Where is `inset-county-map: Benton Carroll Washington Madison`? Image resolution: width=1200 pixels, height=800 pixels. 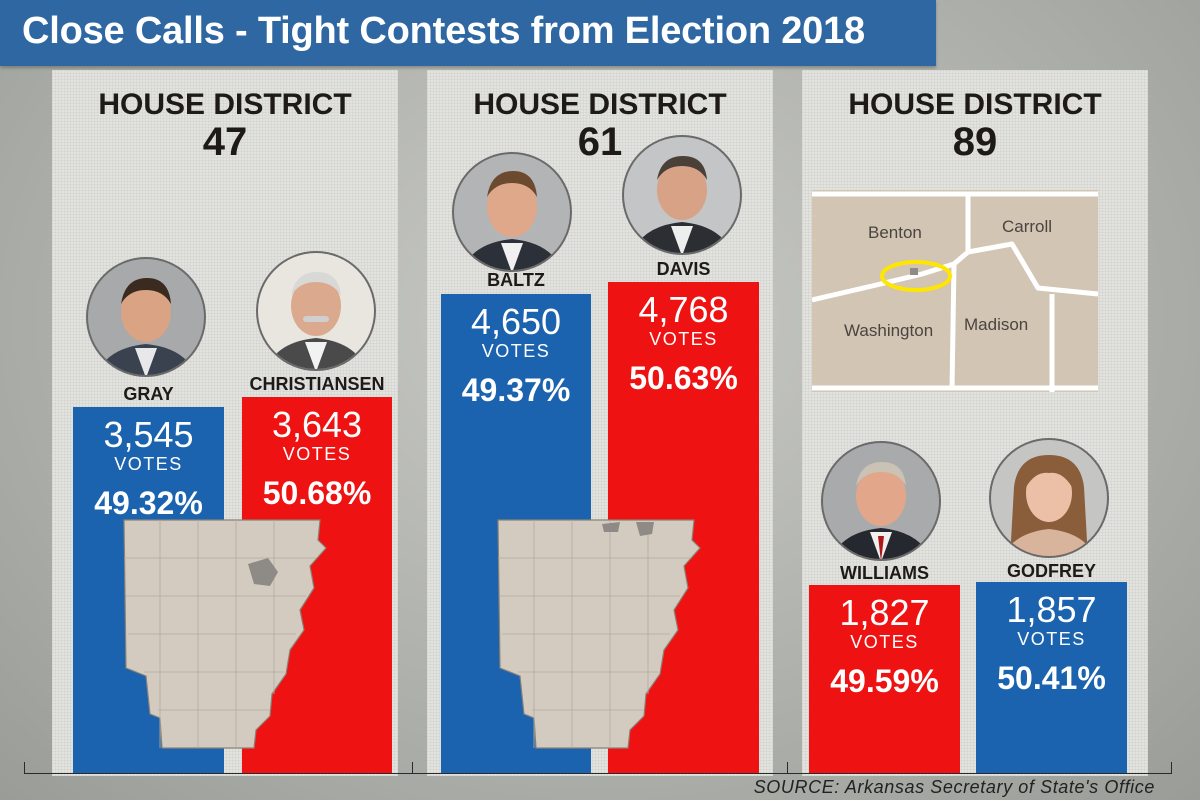
inset-county-map: Benton Carroll Washington Madison is located at coordinates (955, 291).